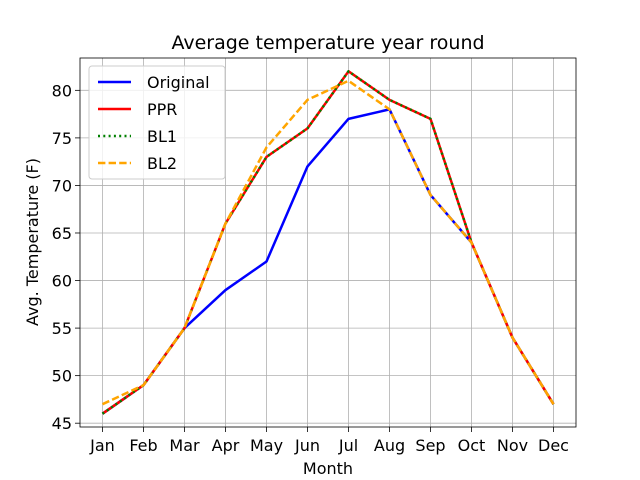 The image size is (640, 480). I want to click on y-tick-label: 50, so click(62, 376).